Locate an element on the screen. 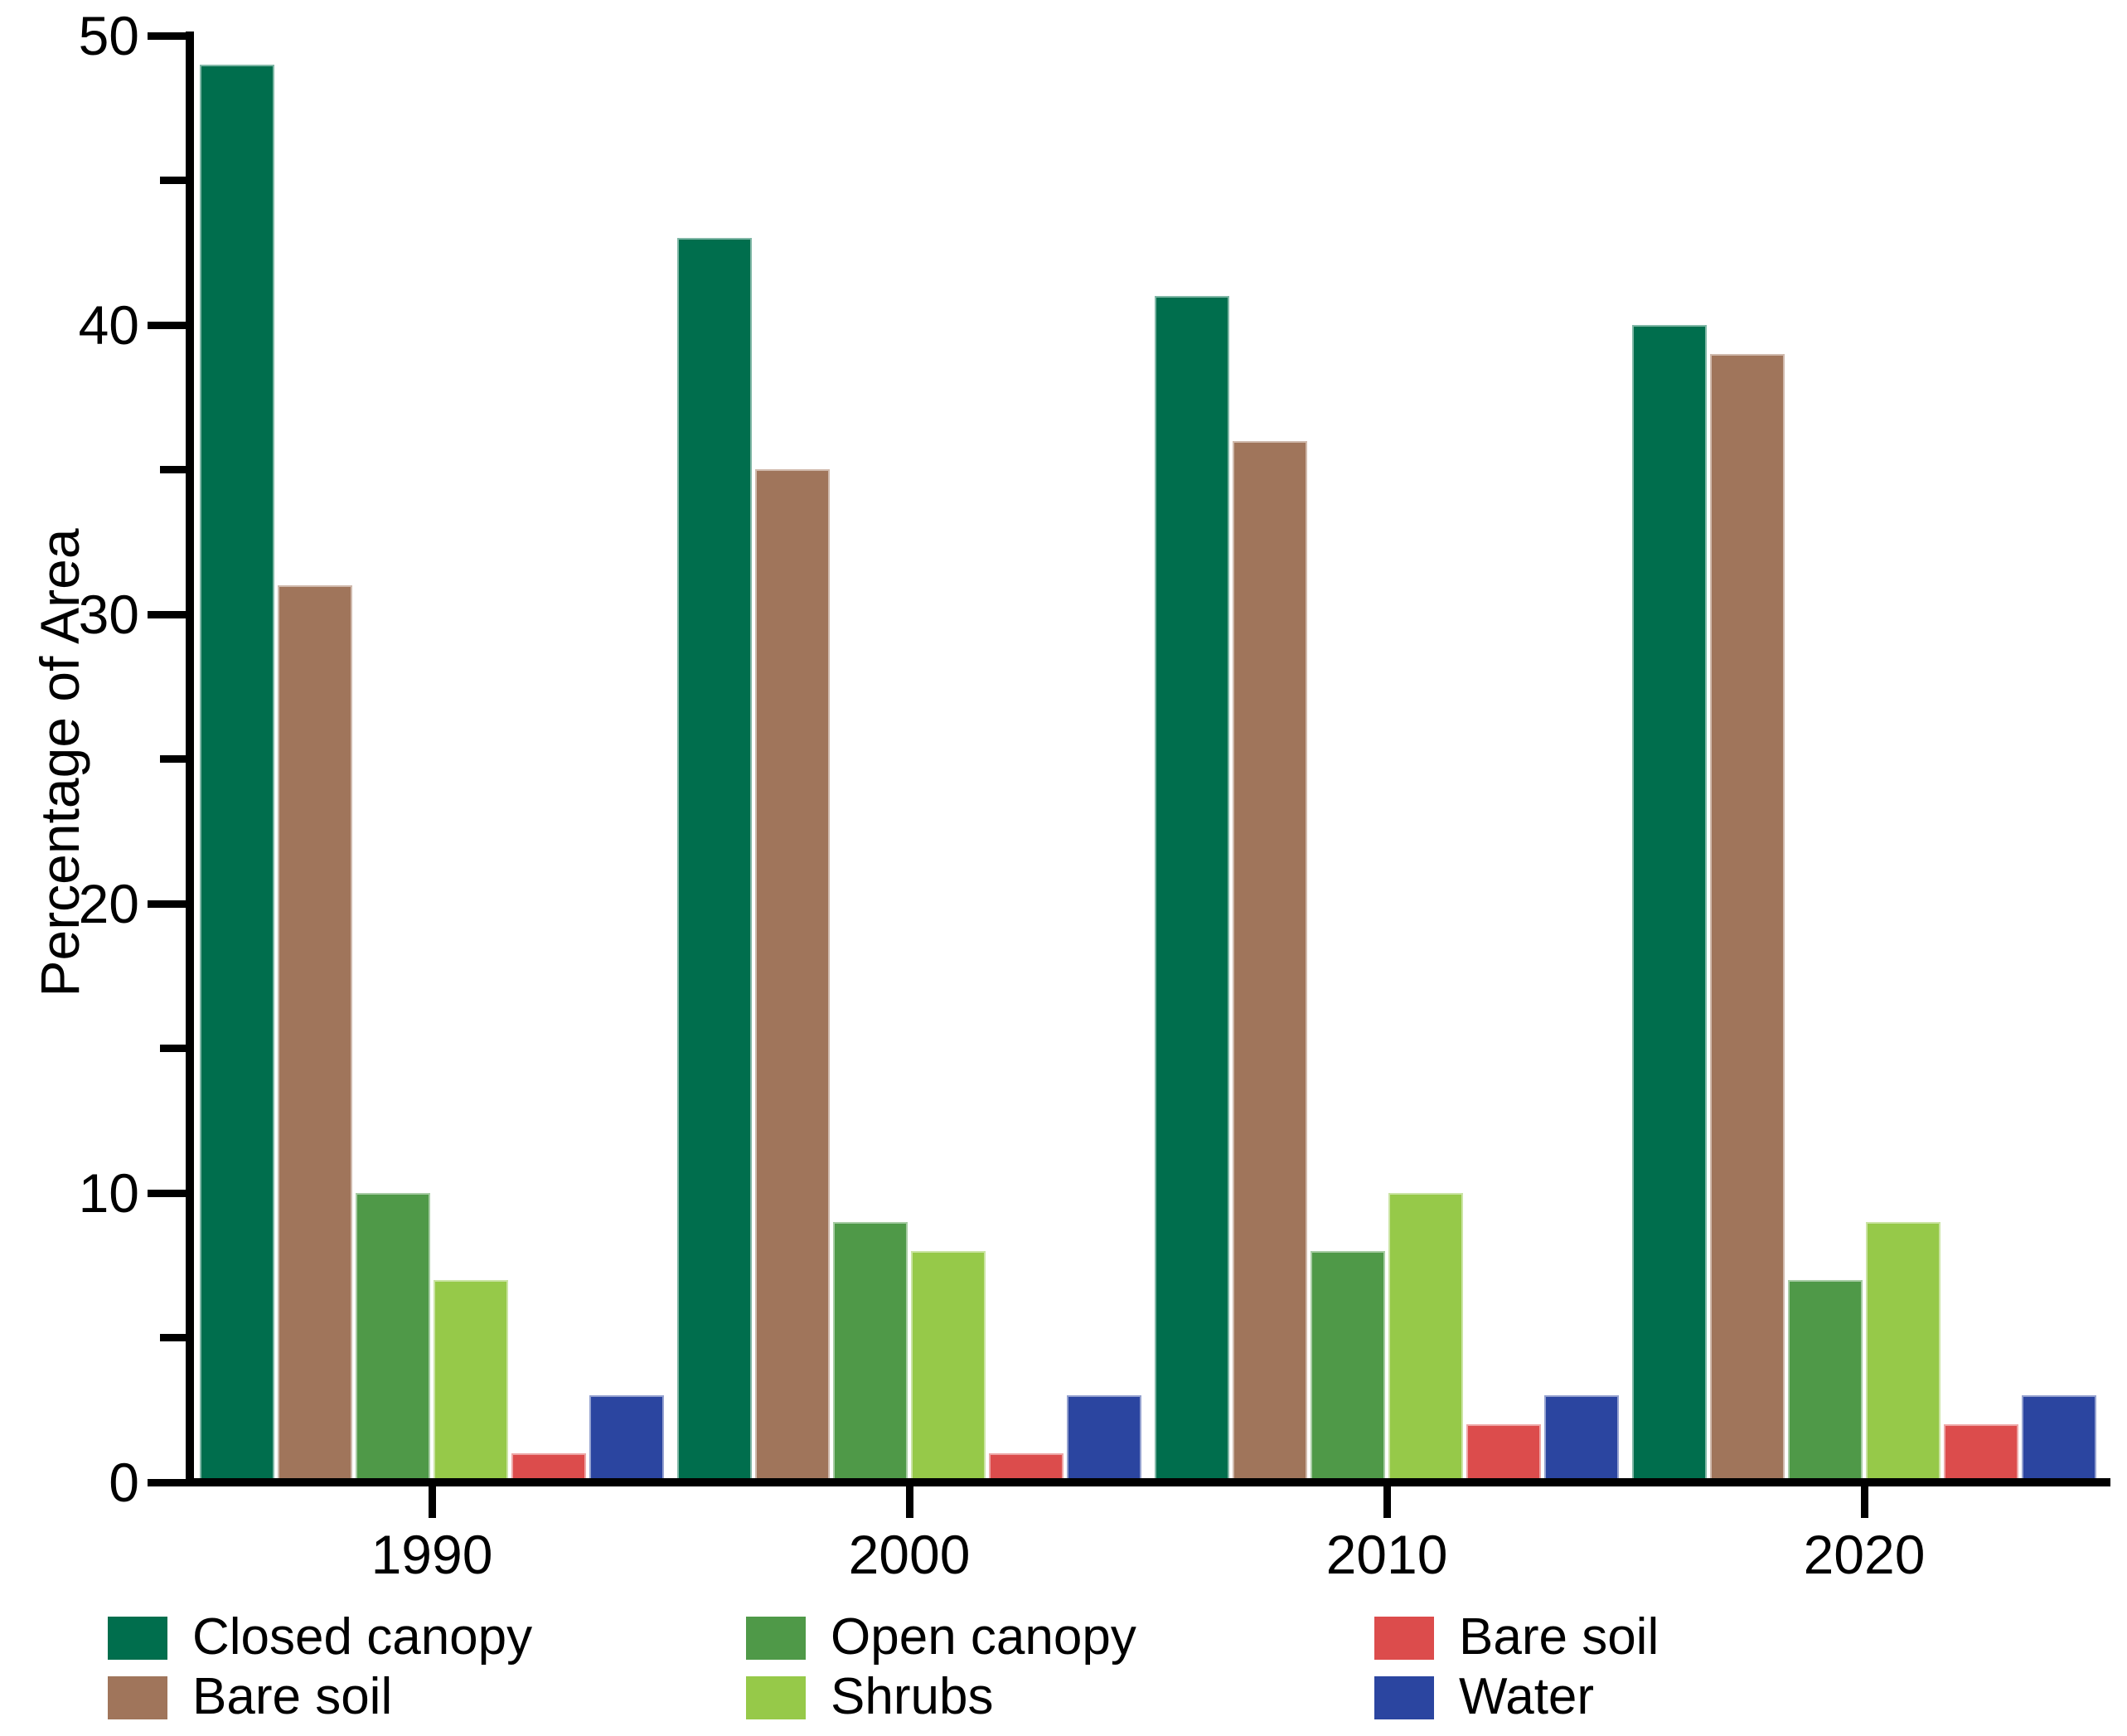 Image resolution: width=2127 pixels, height=1736 pixels. legend-swatch-open-canopy is located at coordinates (776, 1638).